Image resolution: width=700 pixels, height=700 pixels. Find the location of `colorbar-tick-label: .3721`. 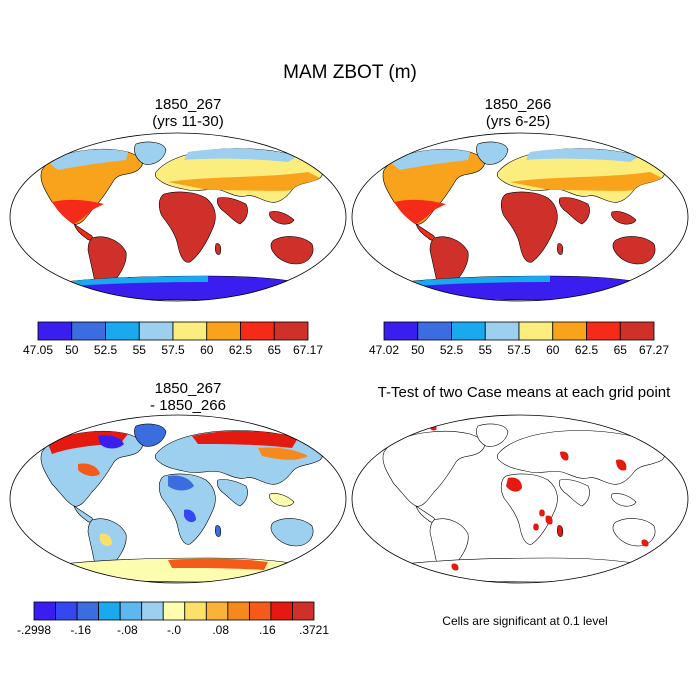

colorbar-tick-label: .3721 is located at coordinates (314, 630).